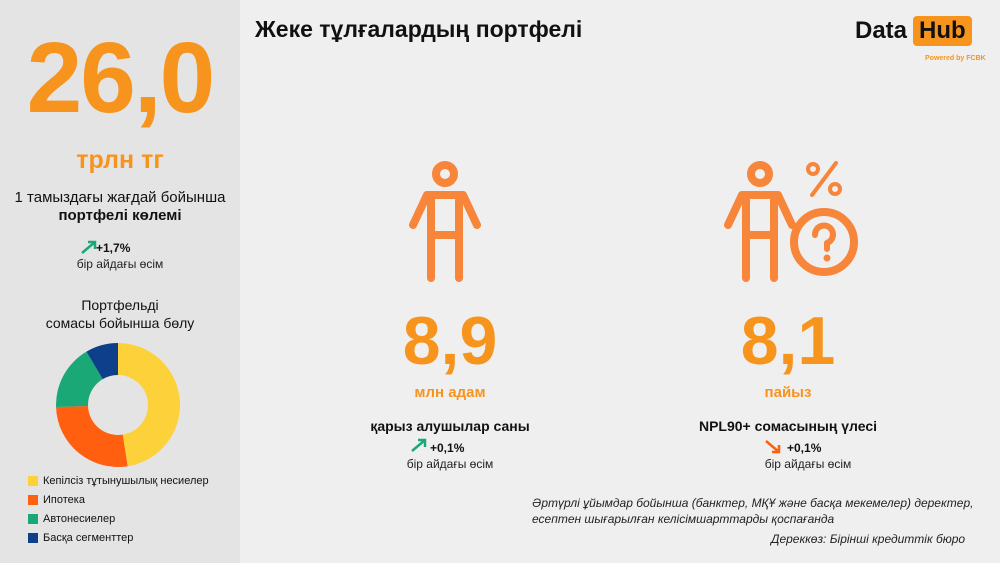 This screenshot has width=1000, height=563. I want to click on borrowers-value: 8,9, so click(450, 341).